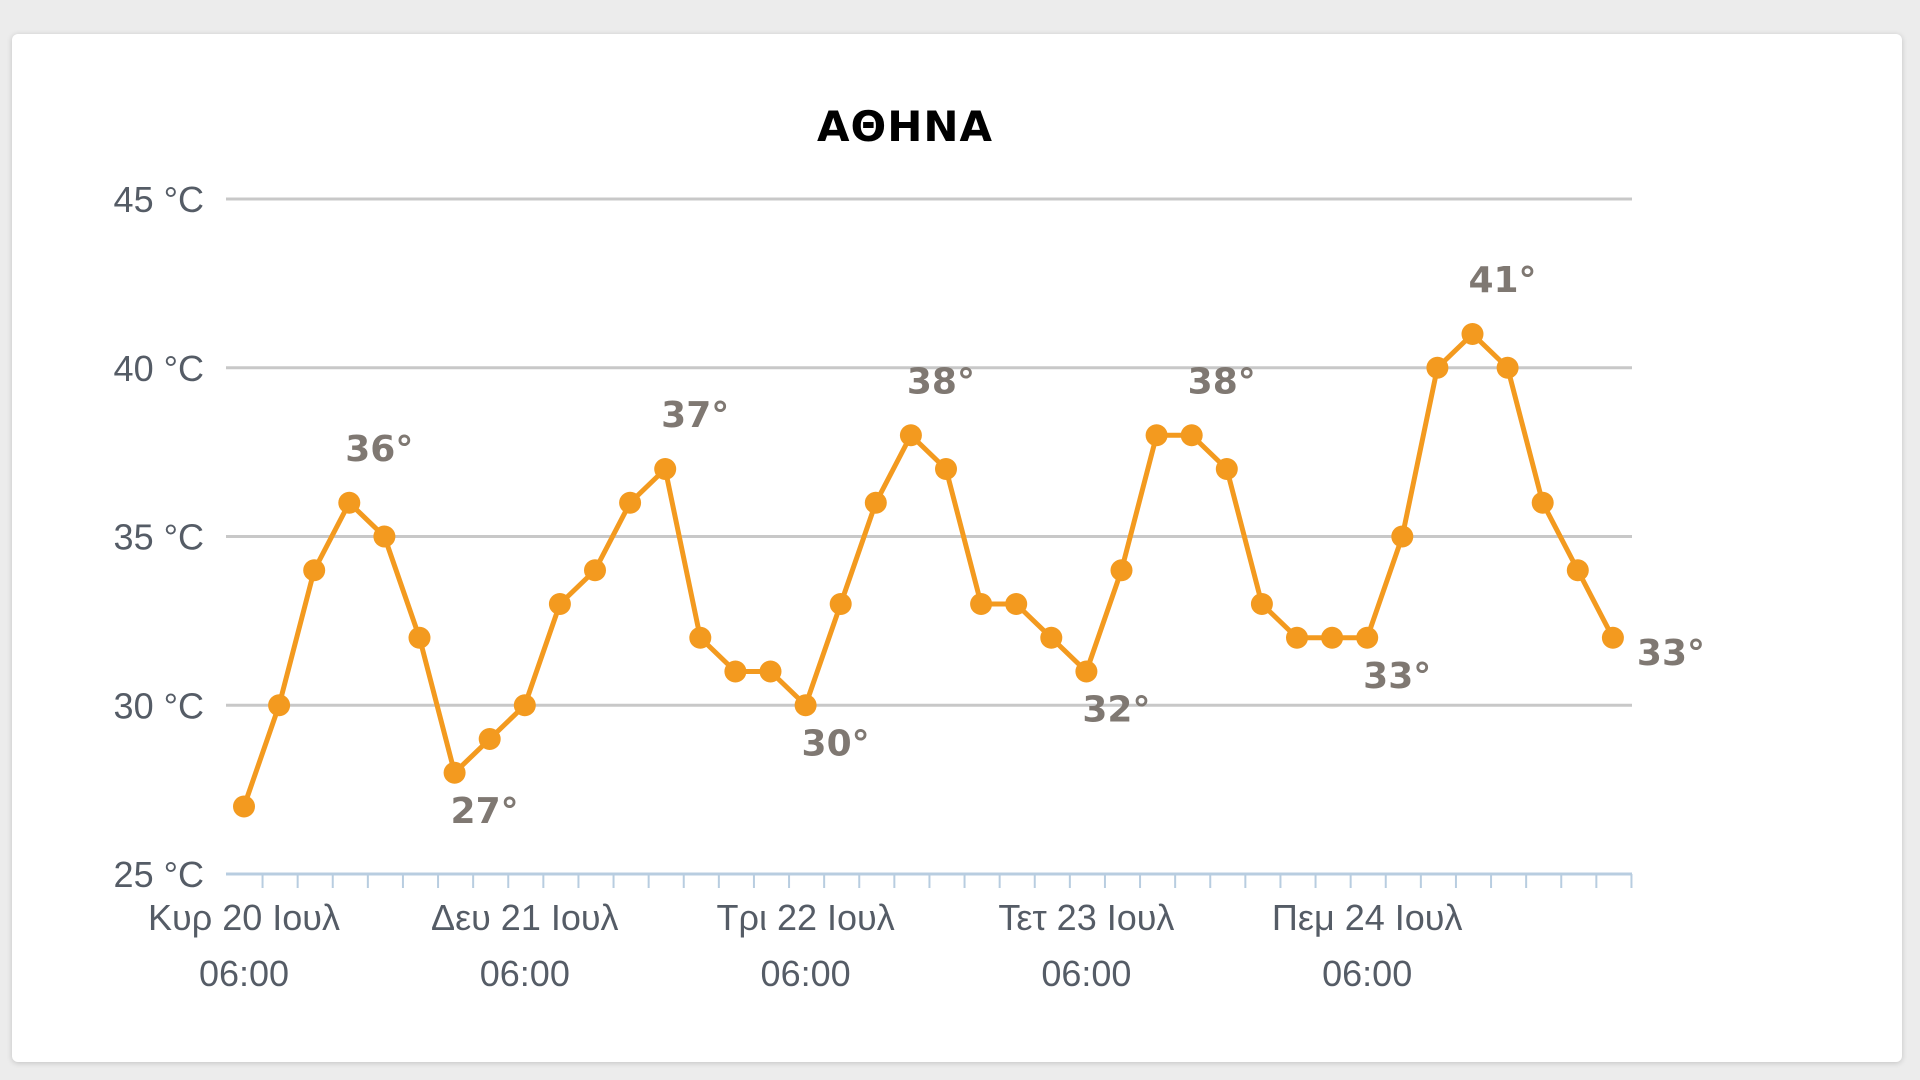  Describe the element at coordinates (904, 126) in the screenshot. I see `chart-title: ΑΘΗΝΑ` at that location.